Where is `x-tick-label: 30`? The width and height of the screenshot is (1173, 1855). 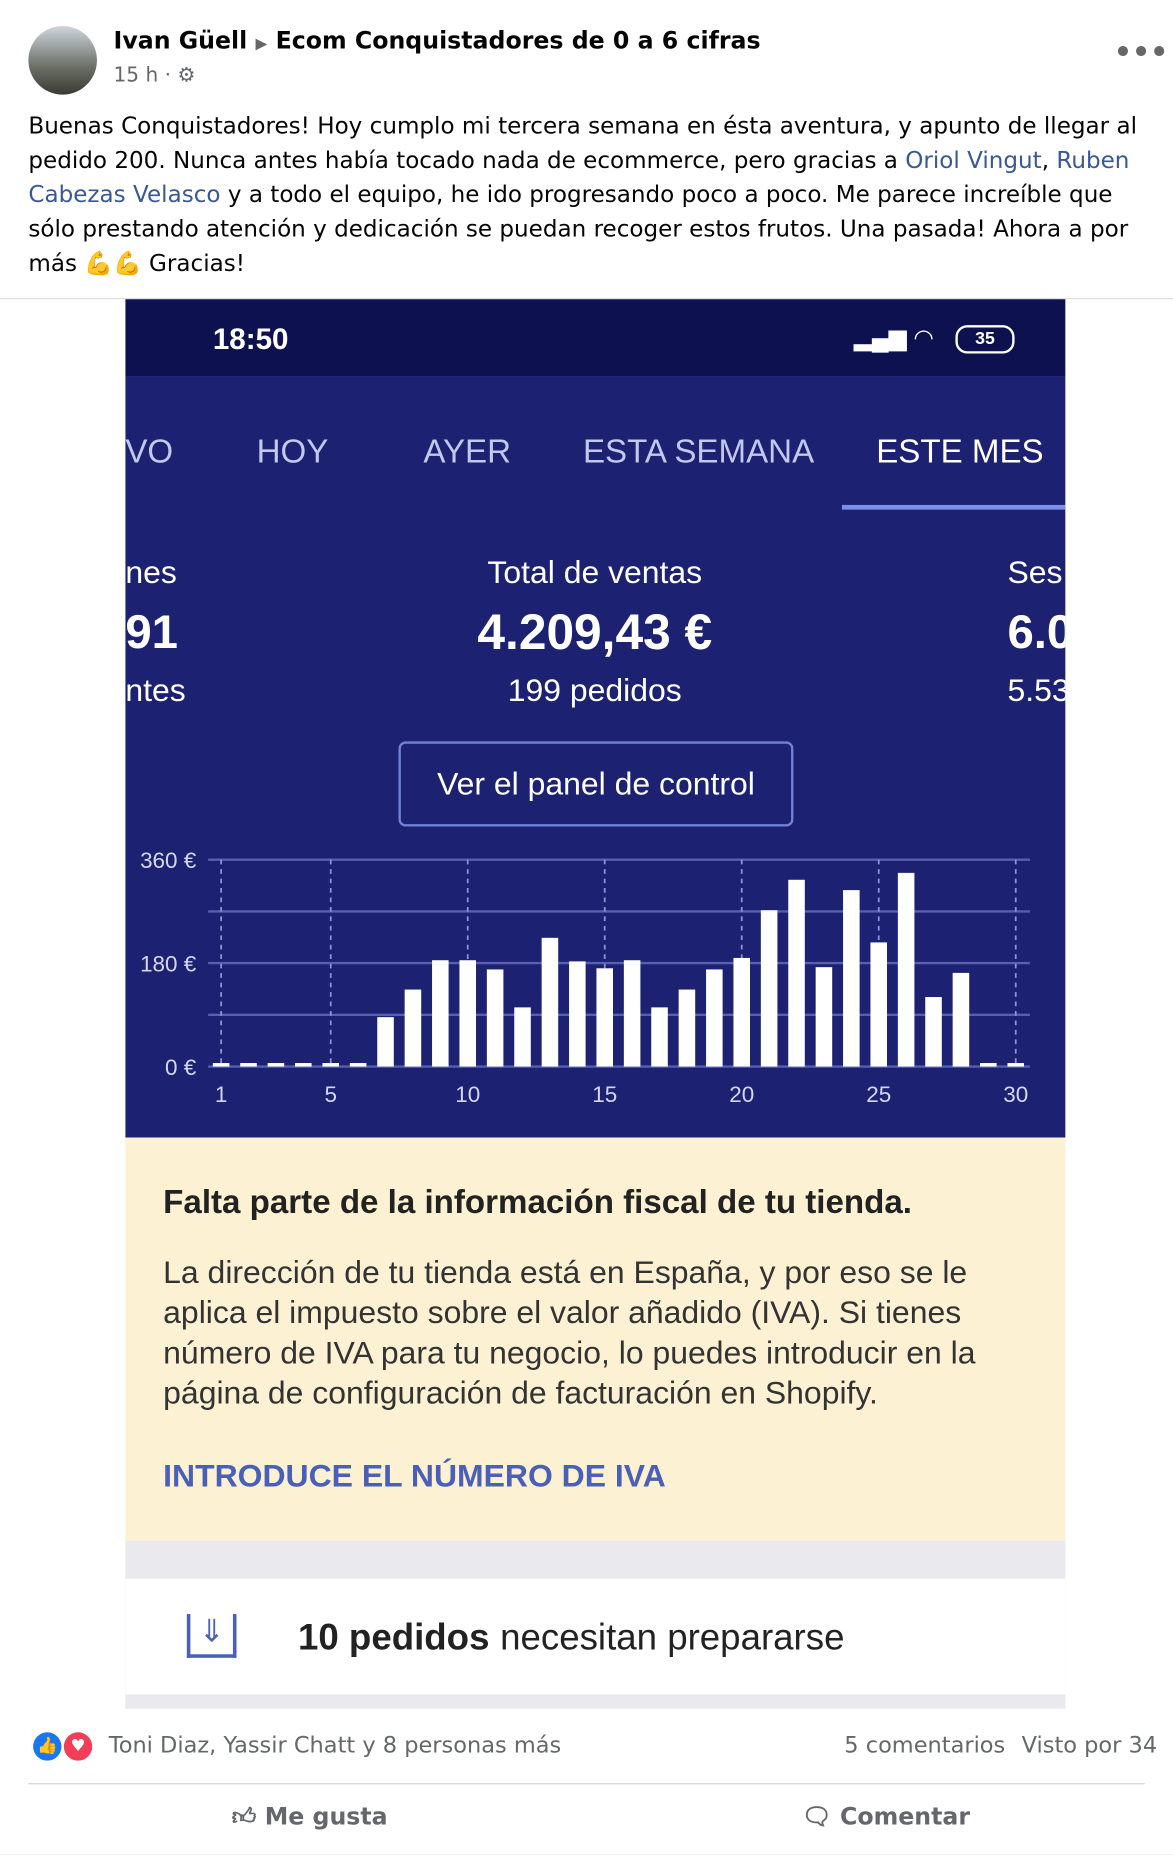 x-tick-label: 30 is located at coordinates (1015, 1094).